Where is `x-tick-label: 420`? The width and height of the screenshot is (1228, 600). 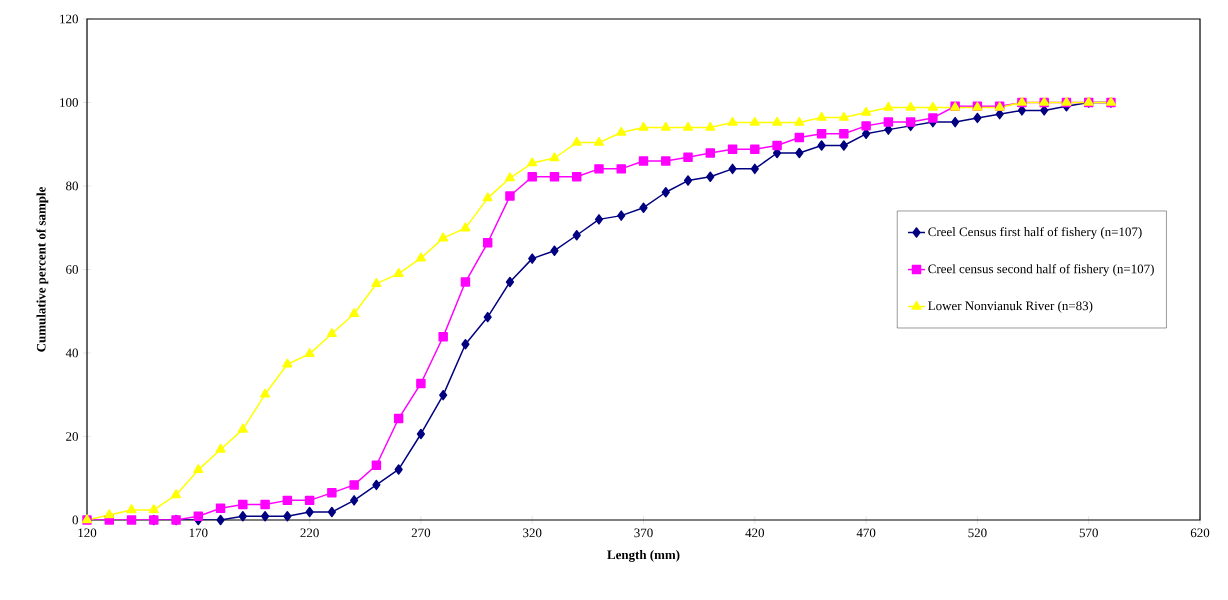
x-tick-label: 420 is located at coordinates (755, 533).